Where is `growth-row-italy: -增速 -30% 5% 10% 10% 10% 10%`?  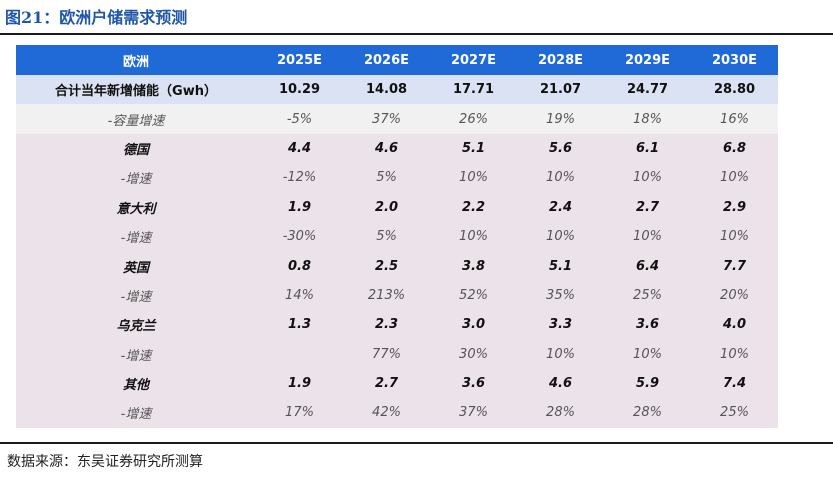 growth-row-italy: -增速 -30% 5% 10% 10% 10% 10% is located at coordinates (397, 236).